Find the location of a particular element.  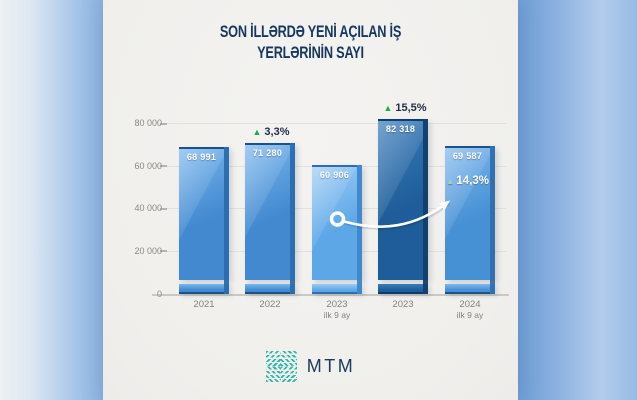

bar-2023-body: 82 318 is located at coordinates (403, 201).